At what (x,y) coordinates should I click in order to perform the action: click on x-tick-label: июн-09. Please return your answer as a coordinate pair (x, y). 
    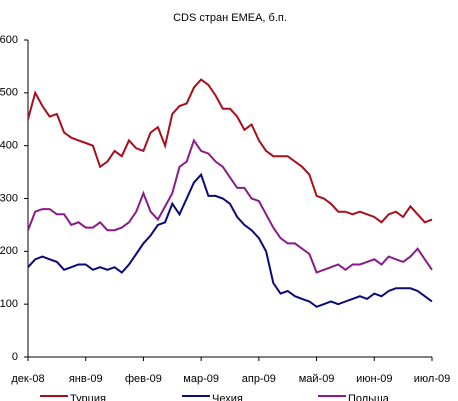
    Looking at the image, I should click on (374, 379).